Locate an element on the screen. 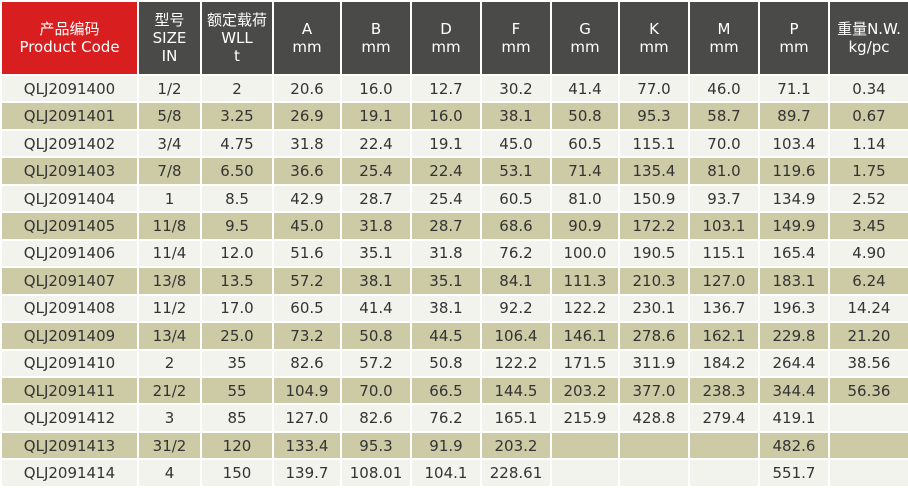 This screenshot has width=908, height=488. table-cell: 2 is located at coordinates (169, 363).